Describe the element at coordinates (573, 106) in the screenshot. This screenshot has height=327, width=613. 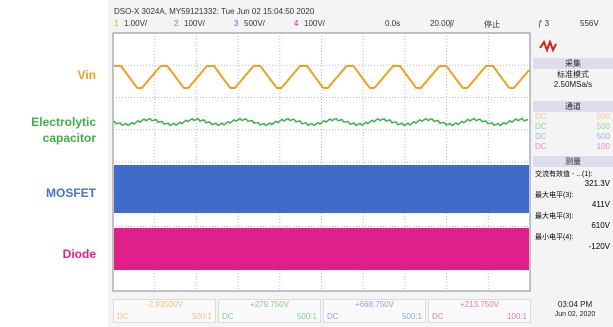
I see `channels-title: 通道` at that location.